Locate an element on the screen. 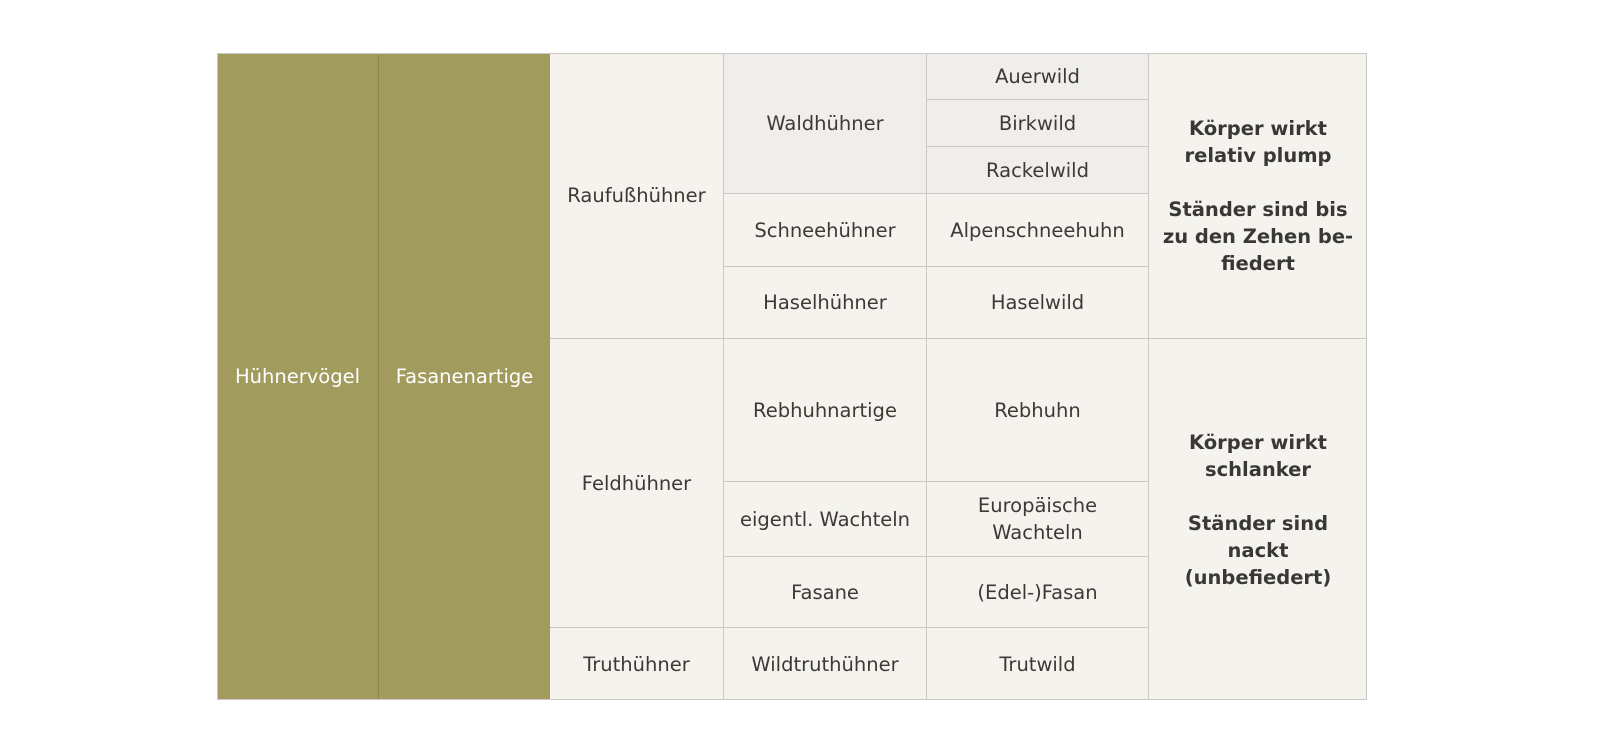 Image resolution: width=1600 pixels, height=752 pixels. subgroup-cell-wildtruthuehner: Wildtruthühner is located at coordinates (825, 664).